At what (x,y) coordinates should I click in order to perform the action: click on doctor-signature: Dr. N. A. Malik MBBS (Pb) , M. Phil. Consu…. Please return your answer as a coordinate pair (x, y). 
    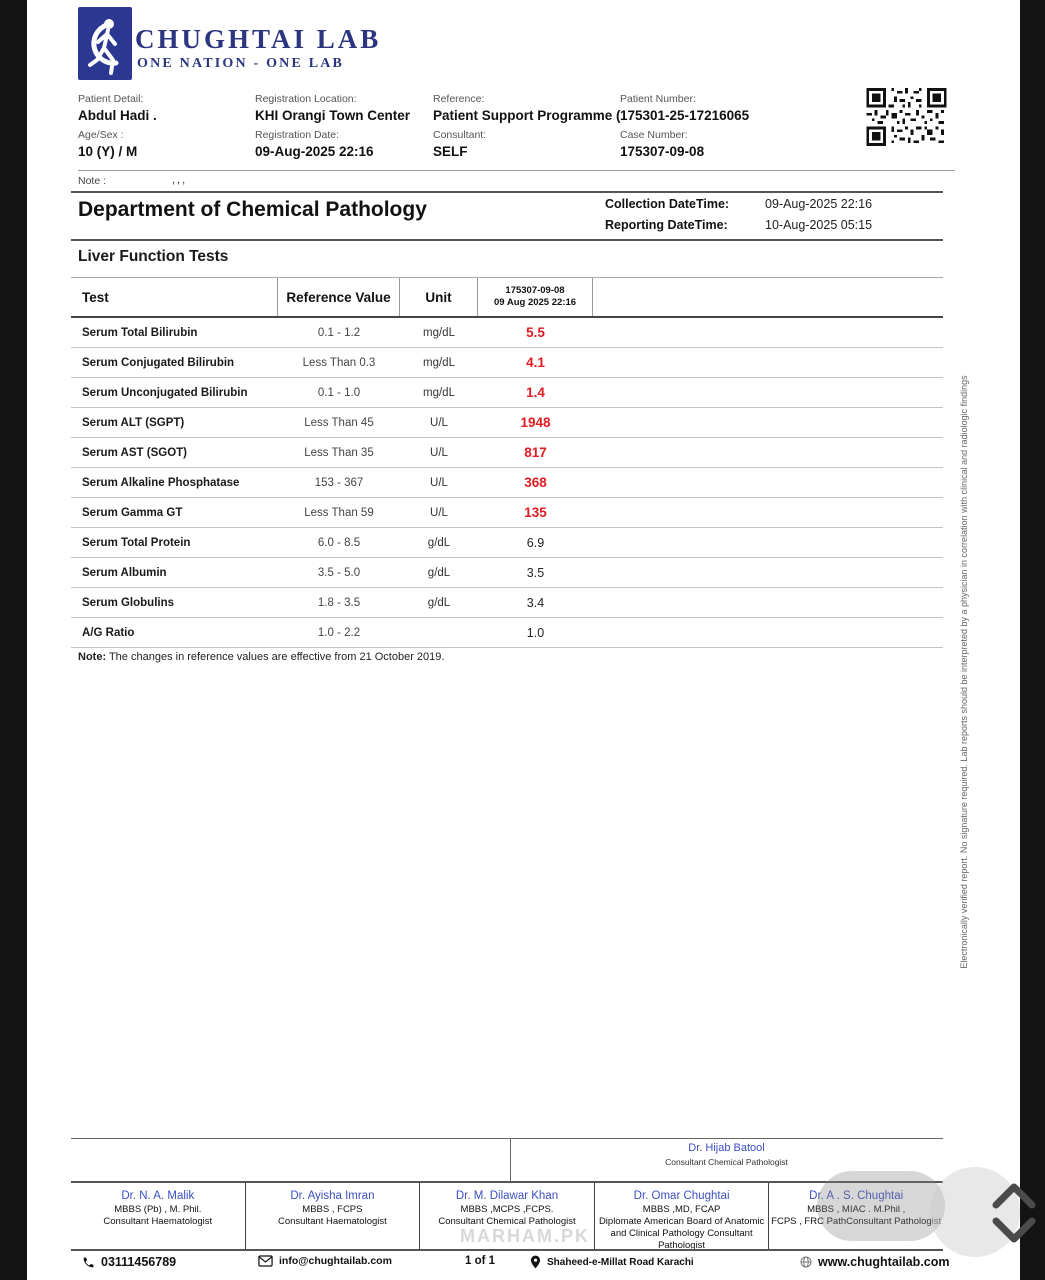
    Looking at the image, I should click on (158, 1216).